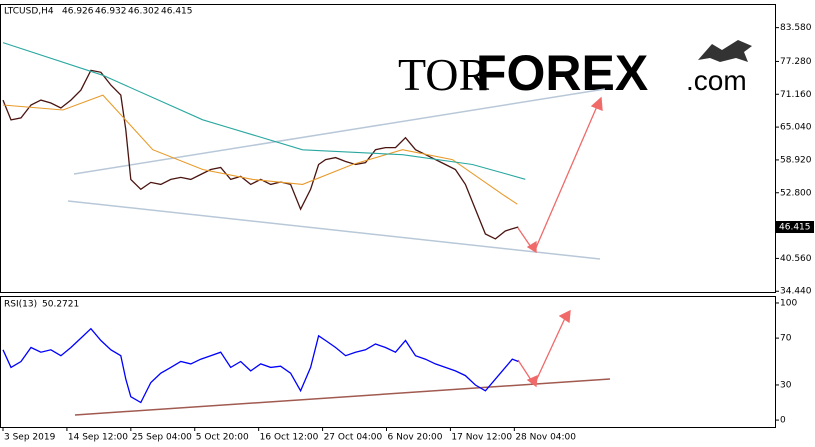 This screenshot has width=815, height=447. What do you see at coordinates (260, 365) in the screenshot?
I see `series-line` at bounding box center [260, 365].